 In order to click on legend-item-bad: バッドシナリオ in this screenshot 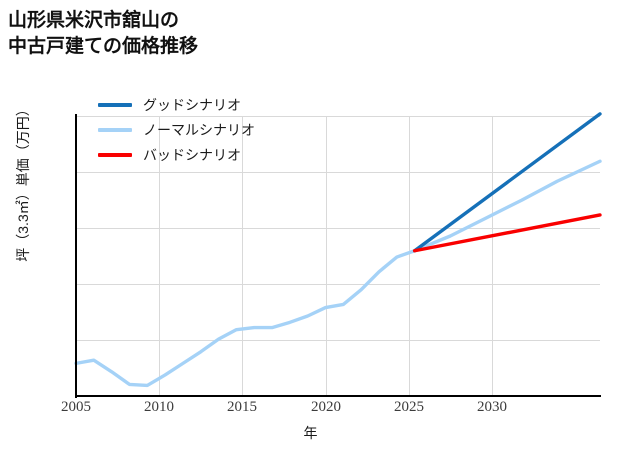, I will do `click(203, 154)`.